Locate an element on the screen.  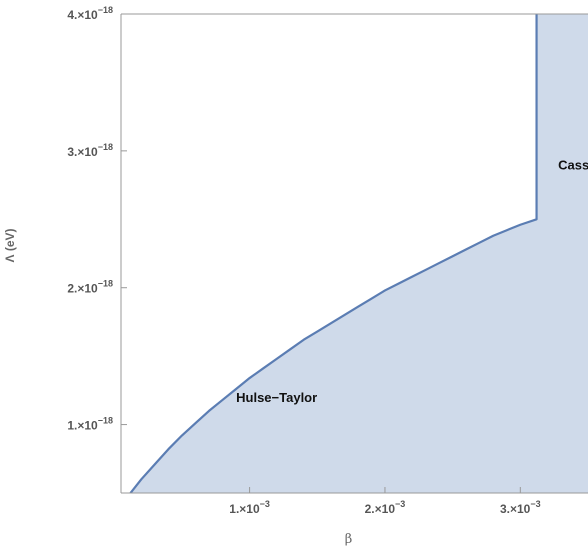
x-axis-ticks: 1.×10−3 2.×10−3 3.×10−3 is located at coordinates (385, 501).